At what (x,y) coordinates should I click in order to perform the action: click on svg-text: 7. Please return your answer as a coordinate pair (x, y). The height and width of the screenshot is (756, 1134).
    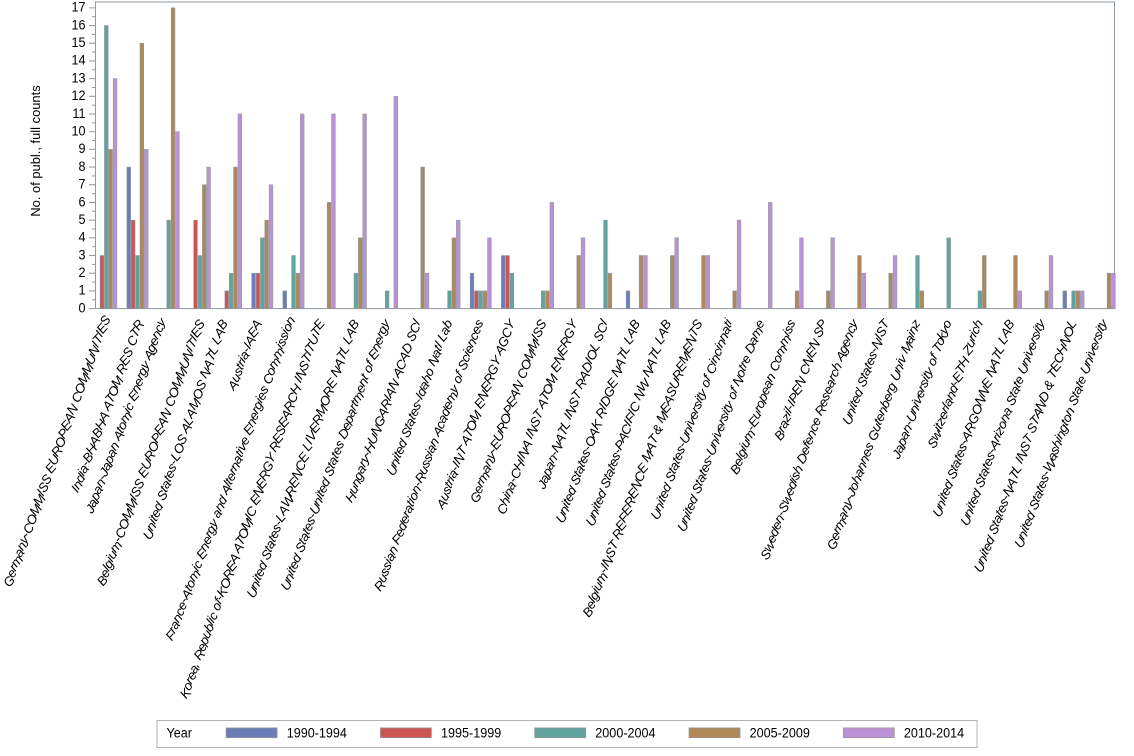
    Looking at the image, I should click on (81, 184).